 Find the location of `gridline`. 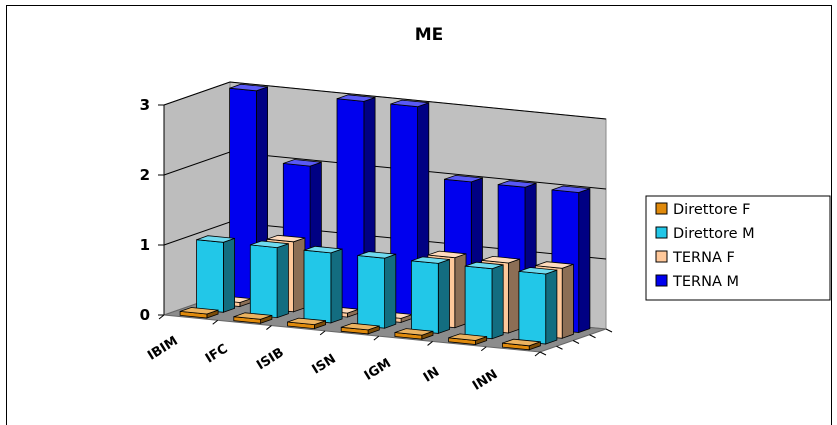

gridline is located at coordinates (385, 100).